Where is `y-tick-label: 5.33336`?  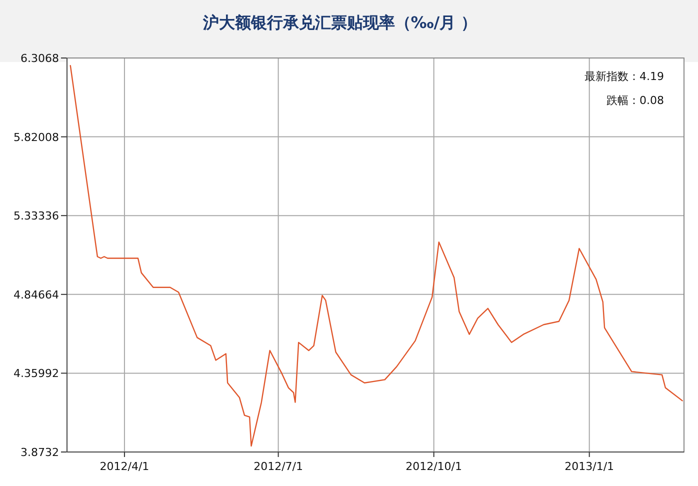 y-tick-label: 5.33336 is located at coordinates (36, 216).